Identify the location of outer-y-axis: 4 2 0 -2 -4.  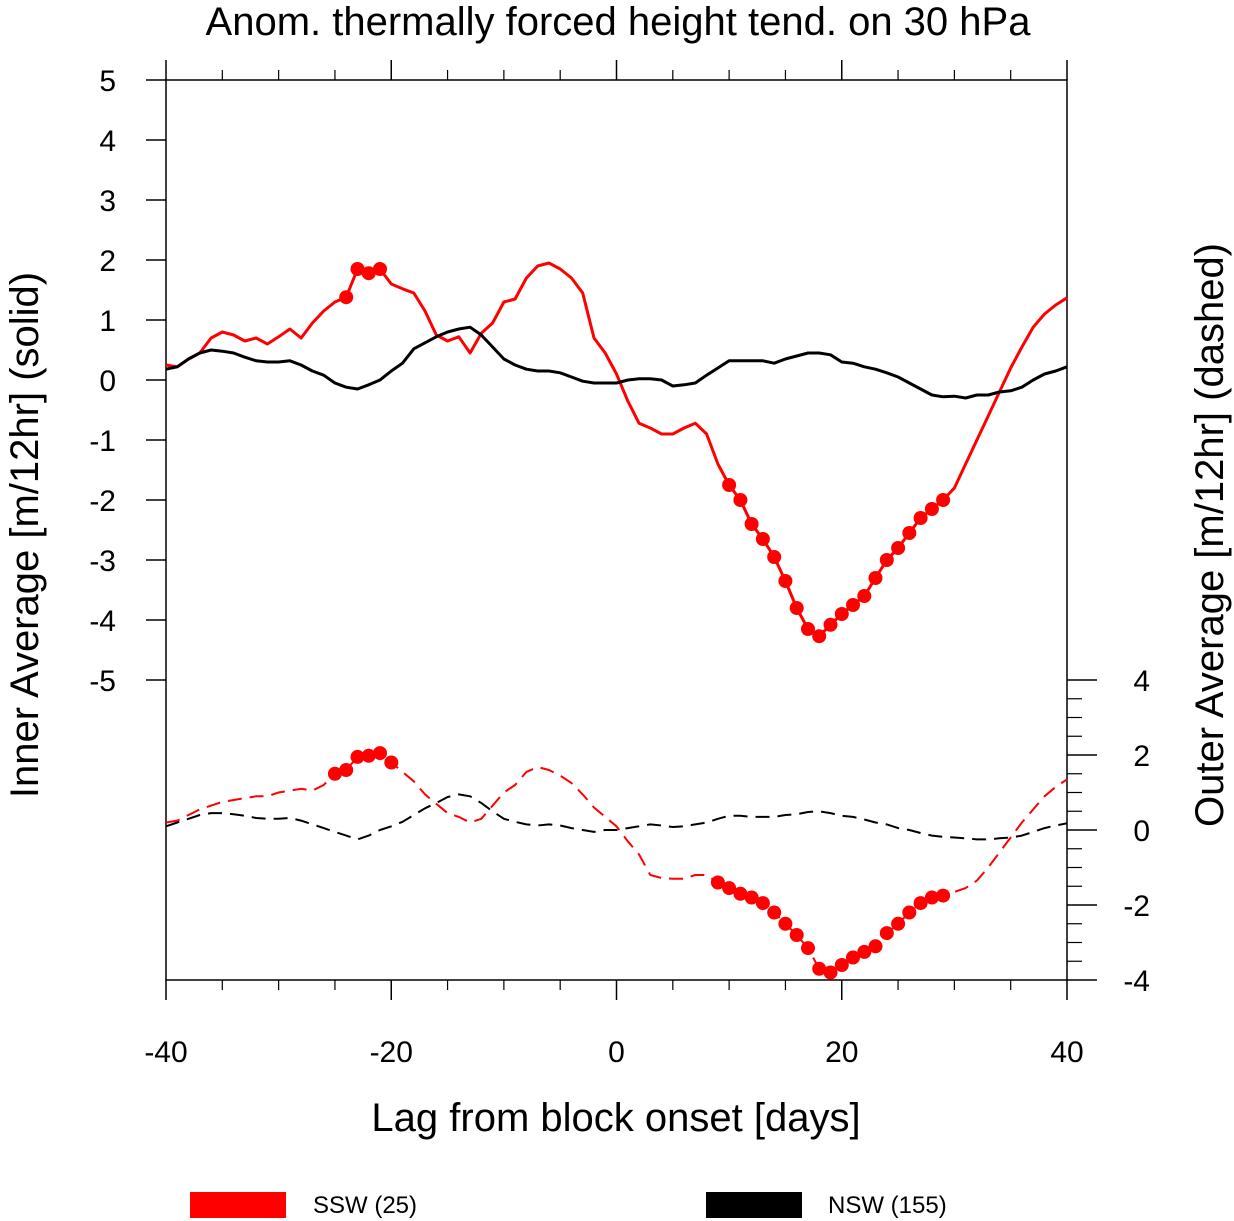
(1108, 831).